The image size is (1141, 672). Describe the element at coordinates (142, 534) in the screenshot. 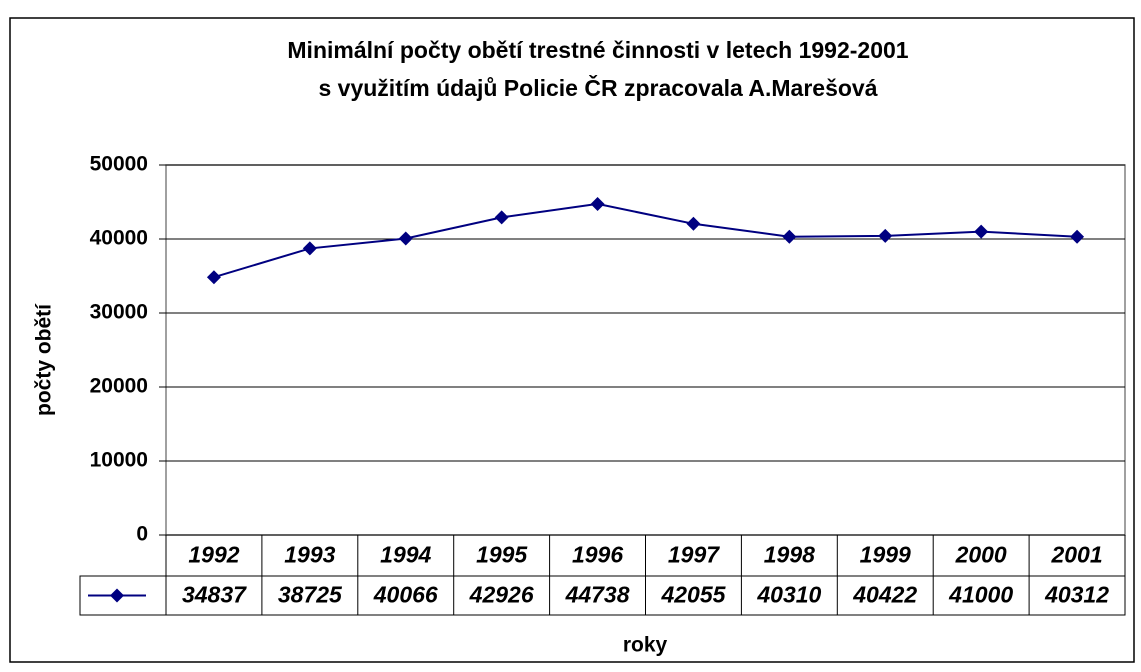

I see `y-tick-label: 0` at that location.